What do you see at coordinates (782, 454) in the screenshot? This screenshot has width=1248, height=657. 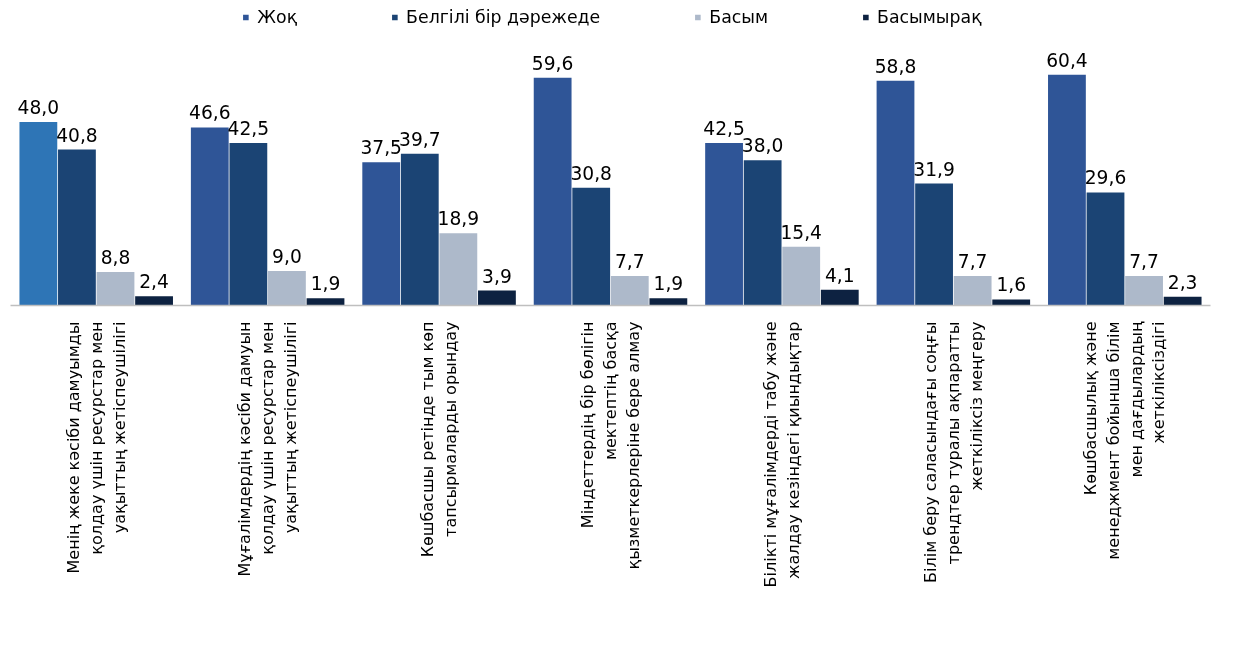 I see `x-tick-label: Білікті мұғалімдерді табу және жалдау кезіндегі қиындықтар` at bounding box center [782, 454].